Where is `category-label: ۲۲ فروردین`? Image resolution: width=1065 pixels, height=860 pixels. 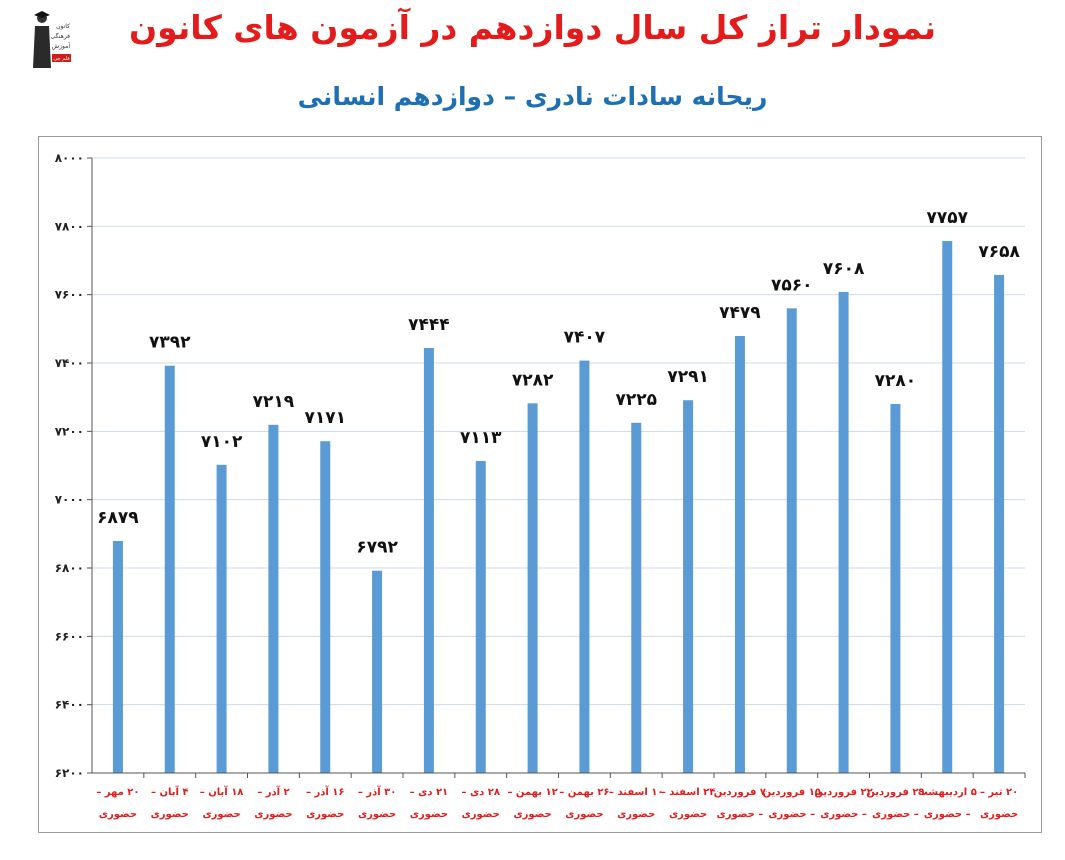
category-label: ۲۲ فروردین is located at coordinates (843, 792).